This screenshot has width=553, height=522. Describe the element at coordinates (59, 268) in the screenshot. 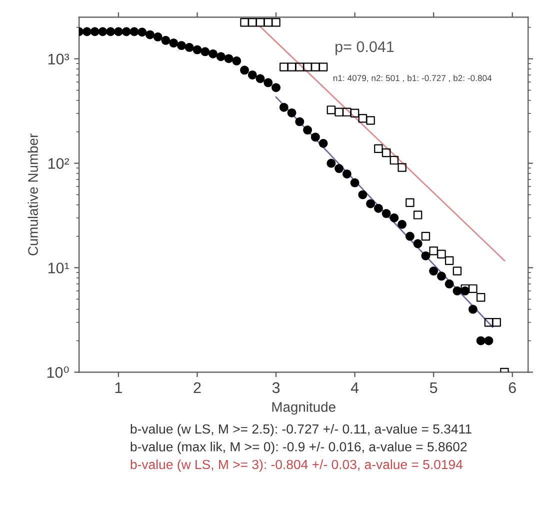

I see `y-tick-label: 10¹` at that location.